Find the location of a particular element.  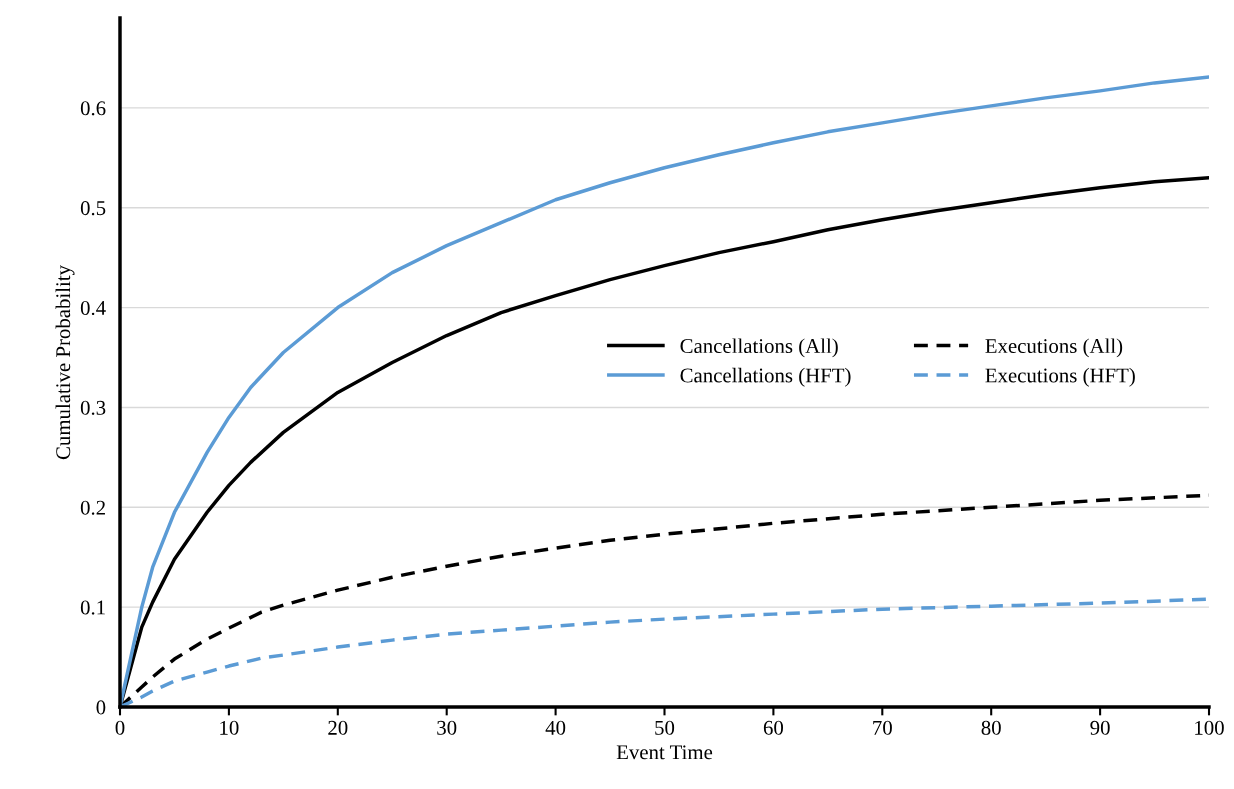

x-tick-label: 20 is located at coordinates (338, 727).